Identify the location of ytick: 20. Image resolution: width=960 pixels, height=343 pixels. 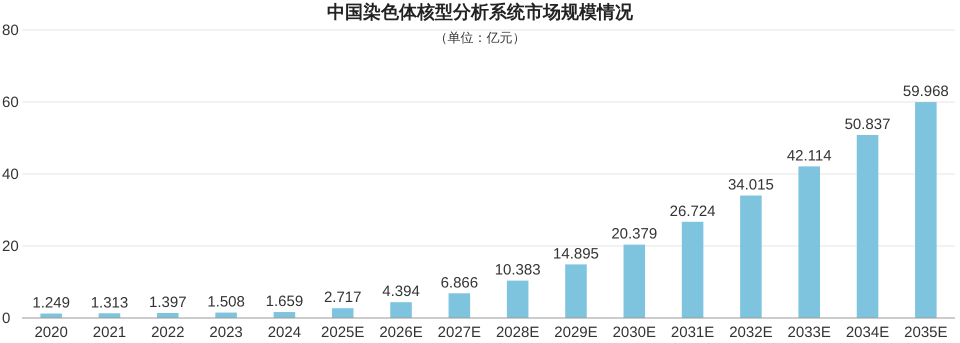
(10, 246).